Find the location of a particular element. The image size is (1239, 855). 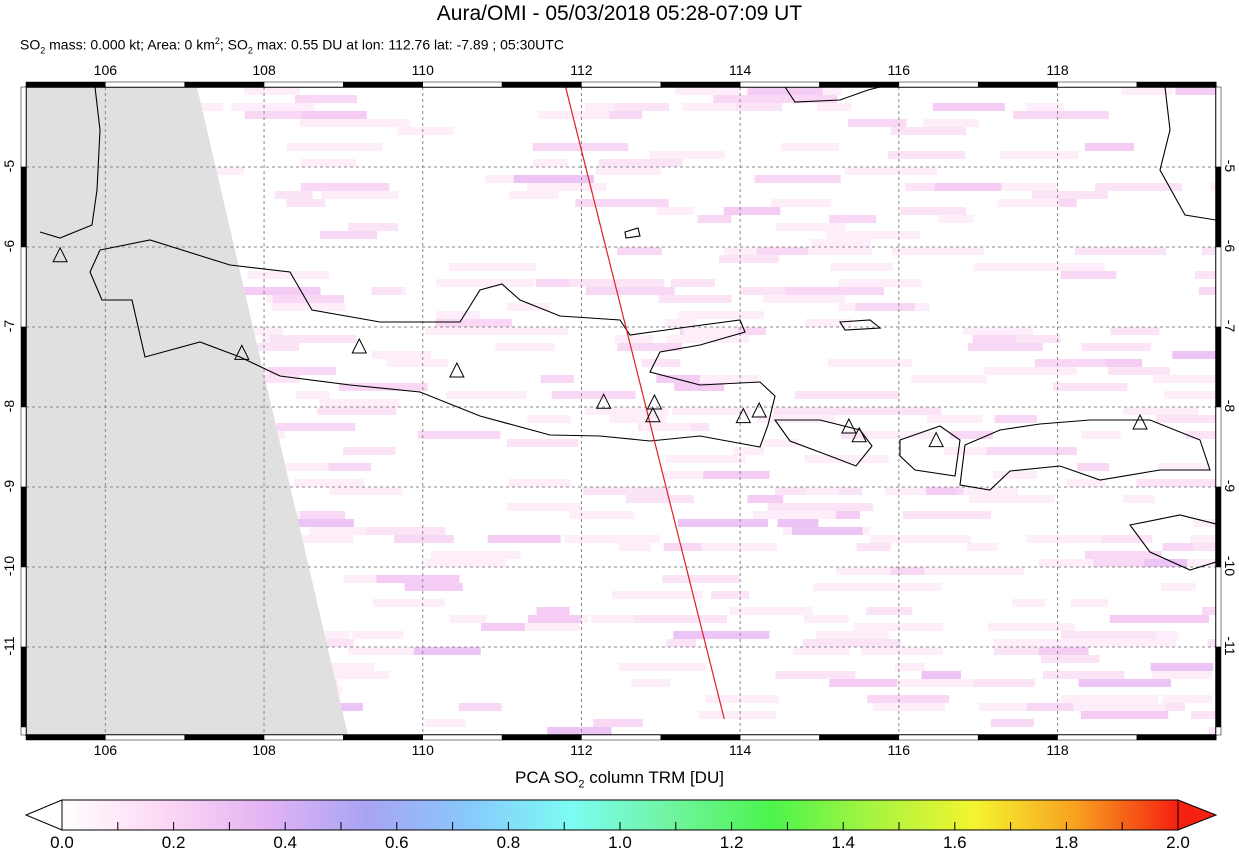

colorbar-label: 0.4 is located at coordinates (285, 842).